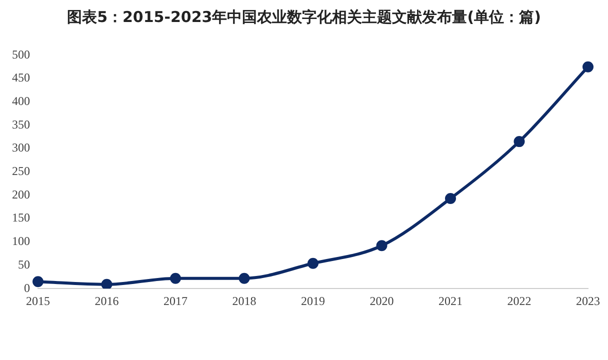  What do you see at coordinates (244, 301) in the screenshot?
I see `x-tick-label: 2018` at bounding box center [244, 301].